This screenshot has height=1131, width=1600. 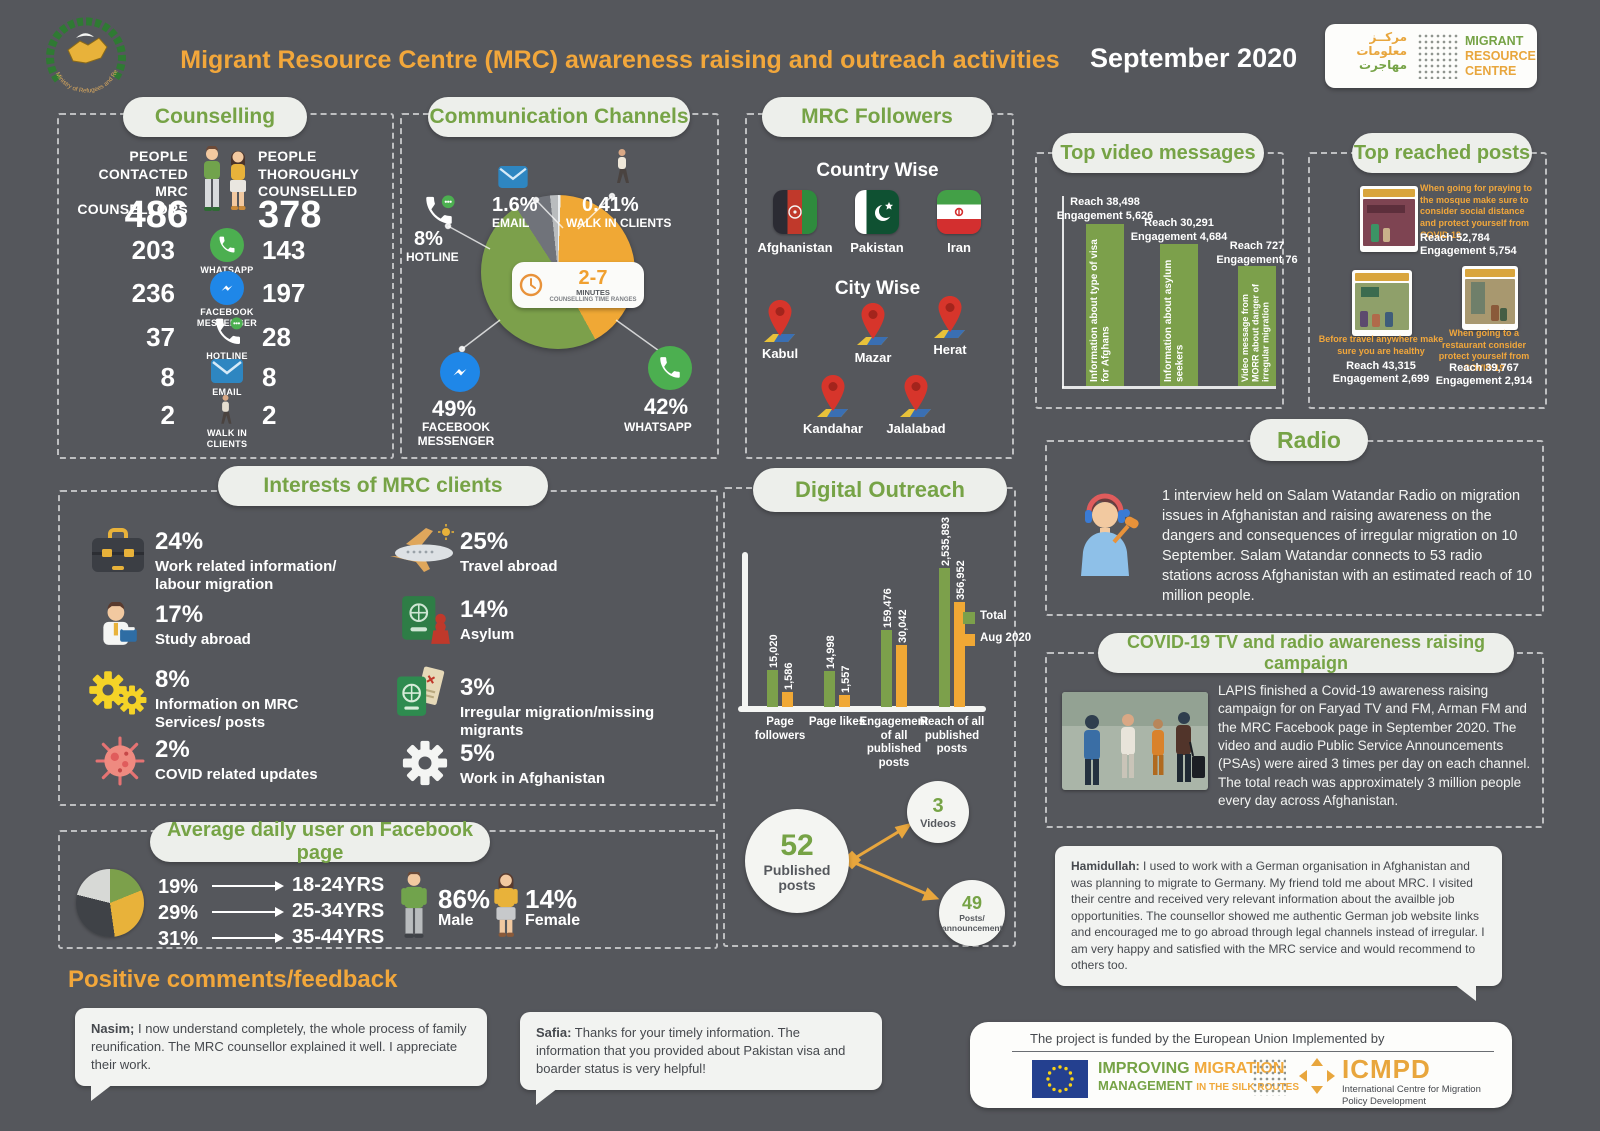 I want to click on top-video-3-stats: Reach 727 Engagement 76, so click(x=1257, y=253).